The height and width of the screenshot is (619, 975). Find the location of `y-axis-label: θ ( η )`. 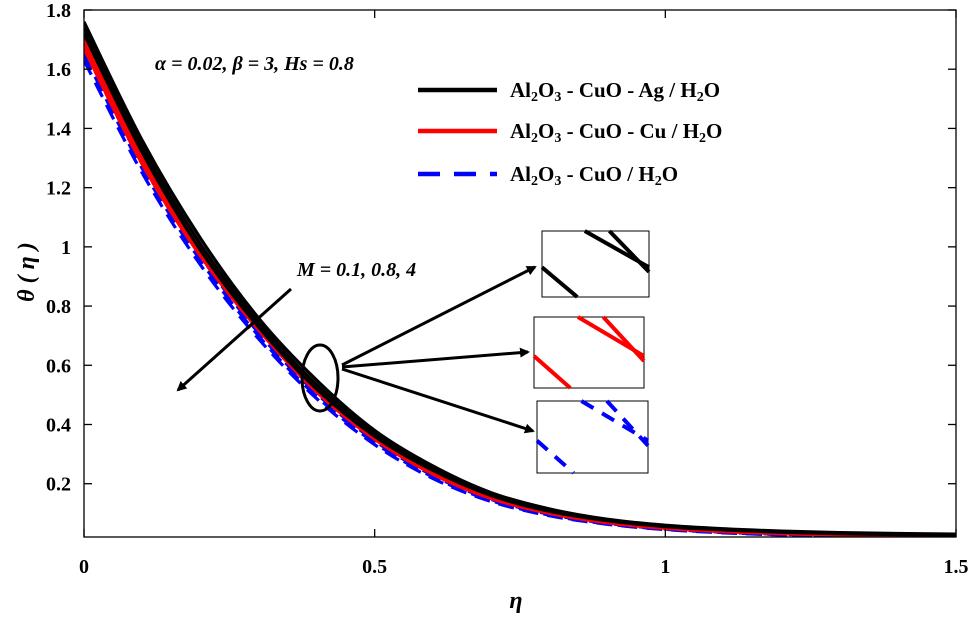

y-axis-label: θ ( η ) is located at coordinates (27, 272).